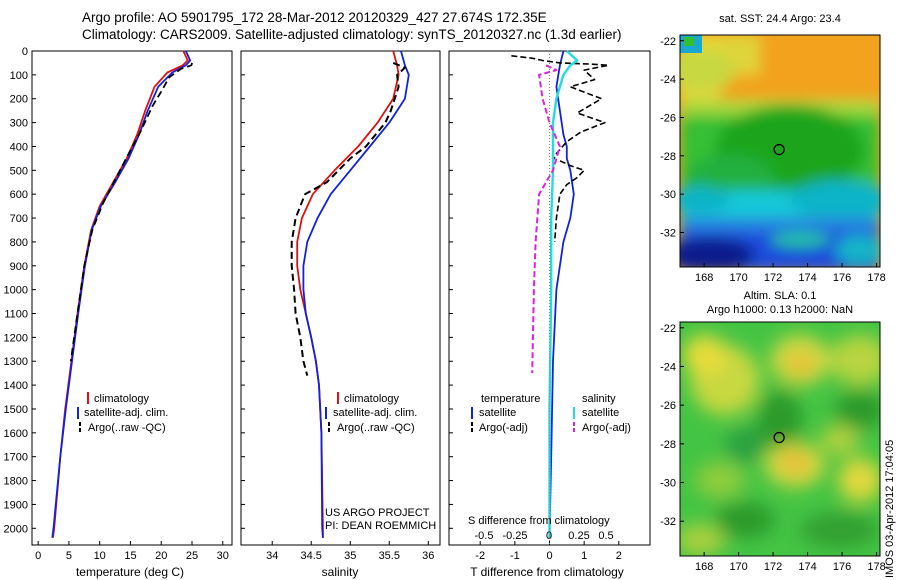  I want to click on legend-label-s-argo: Argo(-adj), so click(606, 428).